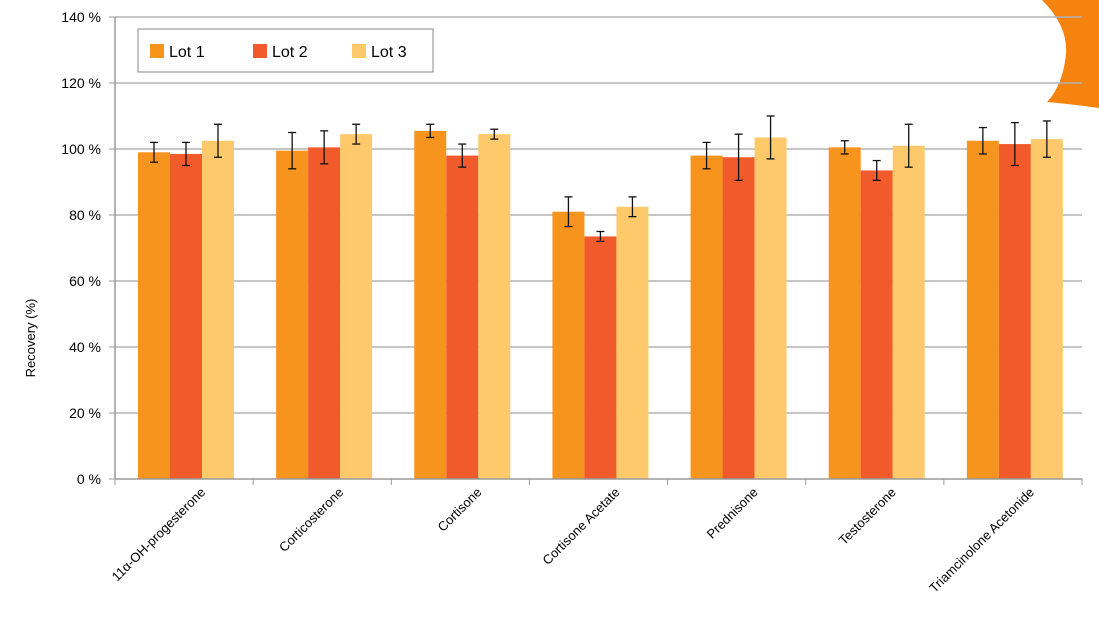 This screenshot has height=625, width=1099. What do you see at coordinates (1052, 54) in the screenshot?
I see `decorative-orange-shape` at bounding box center [1052, 54].